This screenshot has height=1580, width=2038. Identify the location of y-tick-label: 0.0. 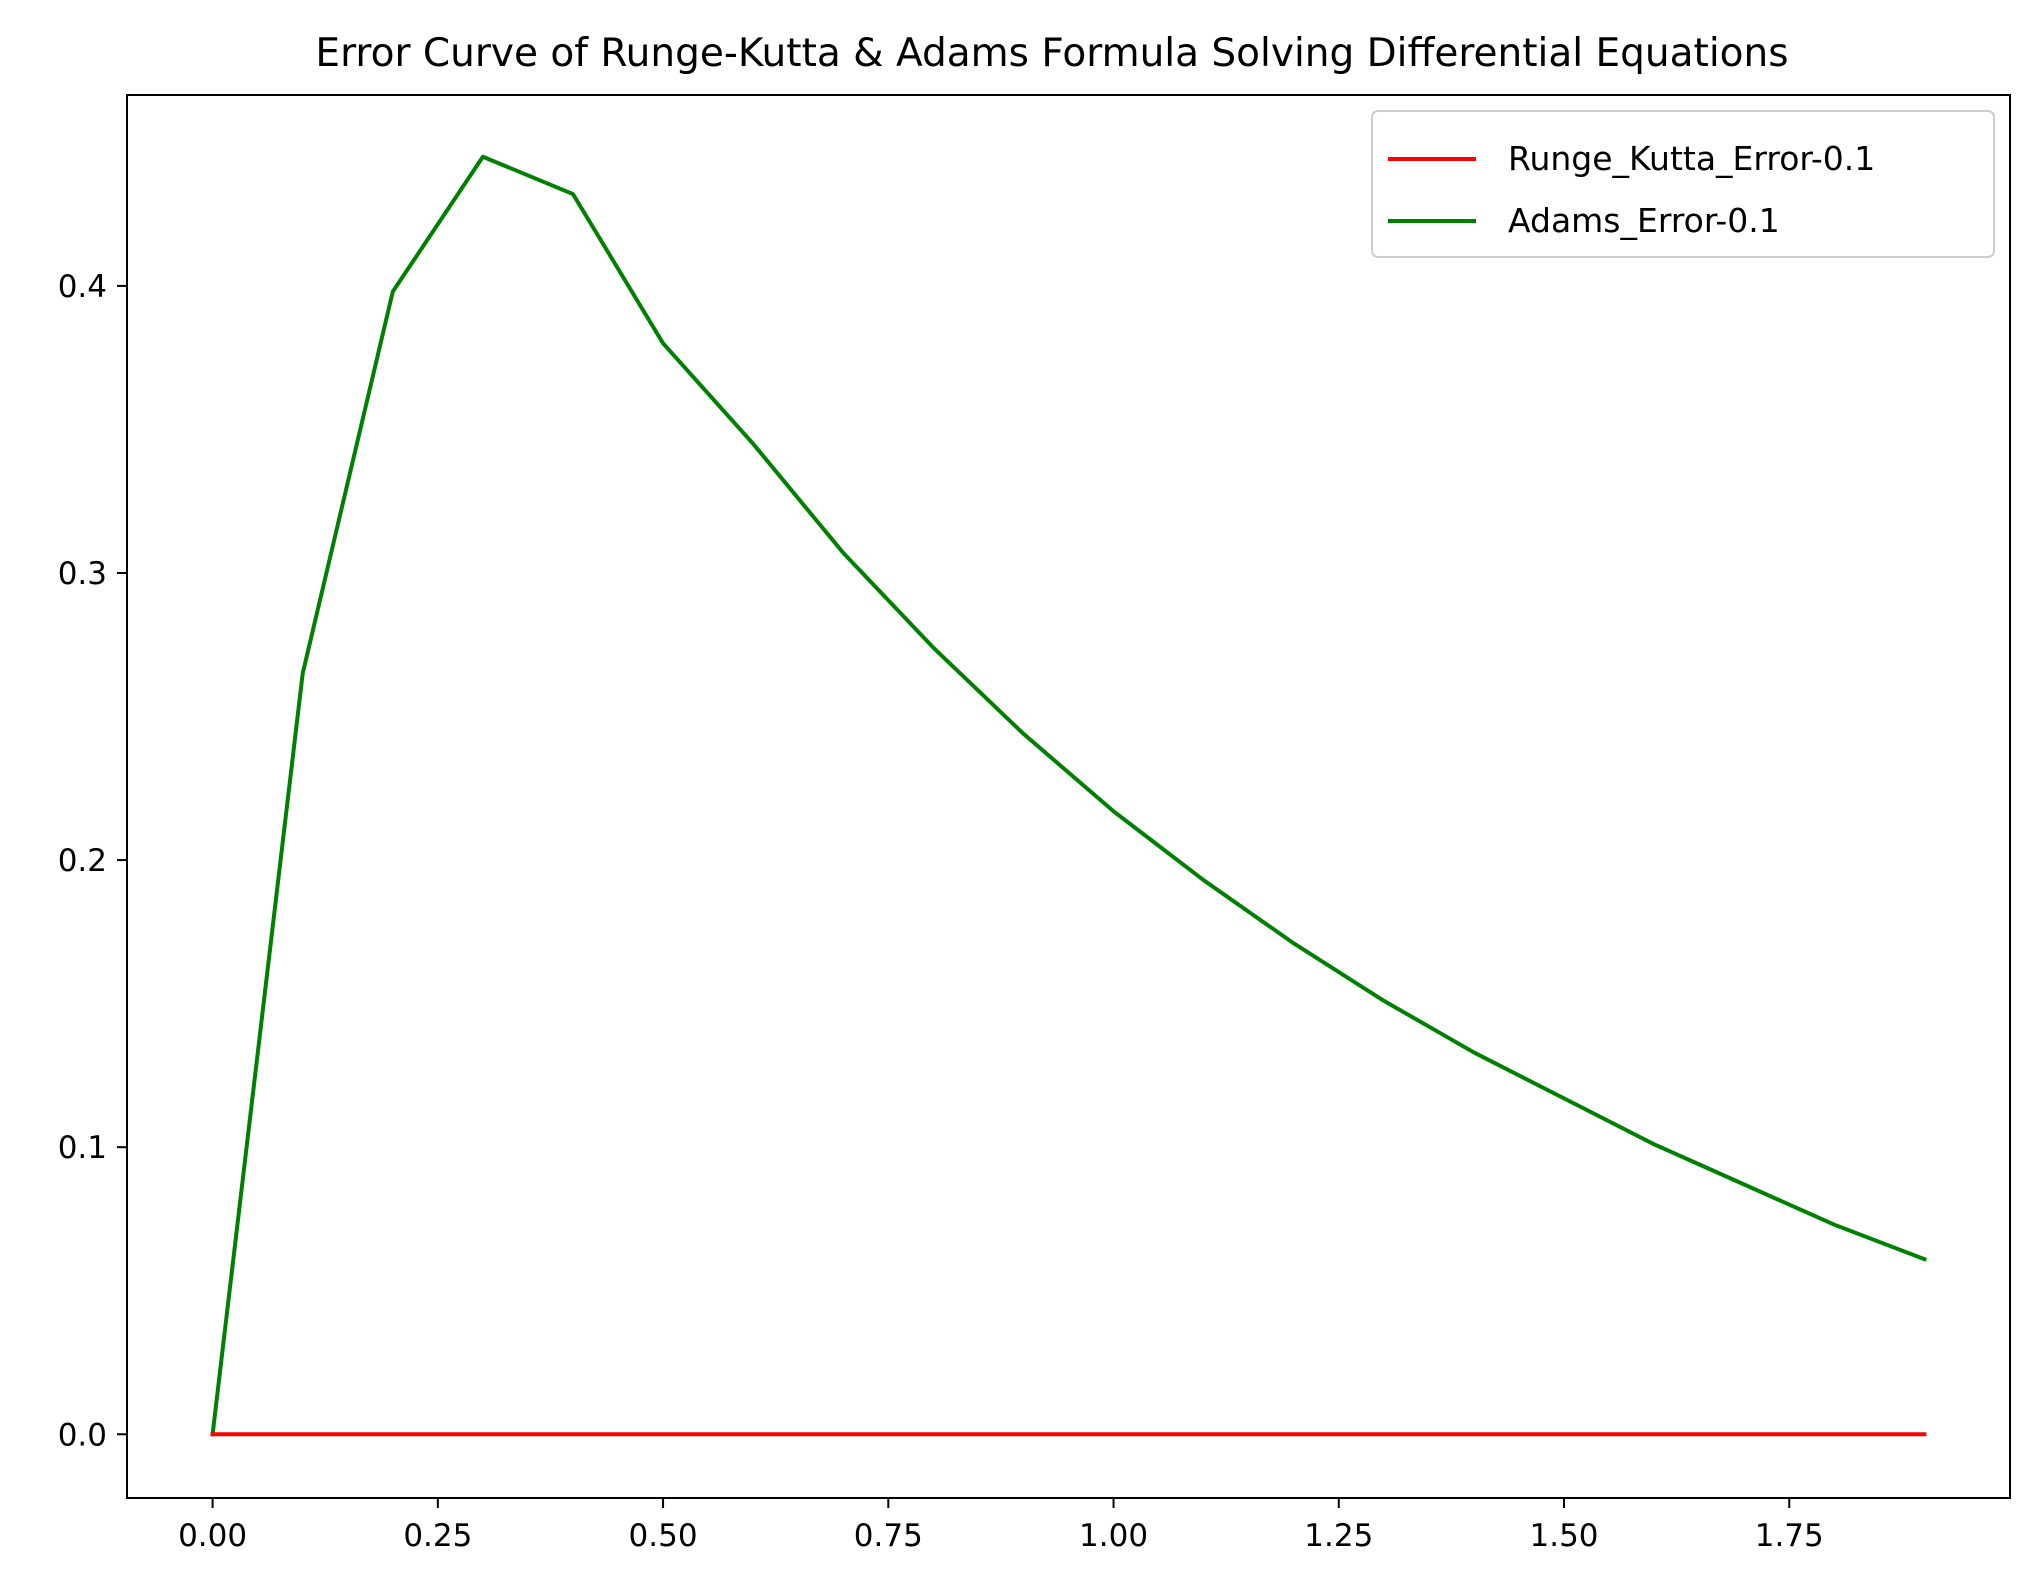
(82, 1435).